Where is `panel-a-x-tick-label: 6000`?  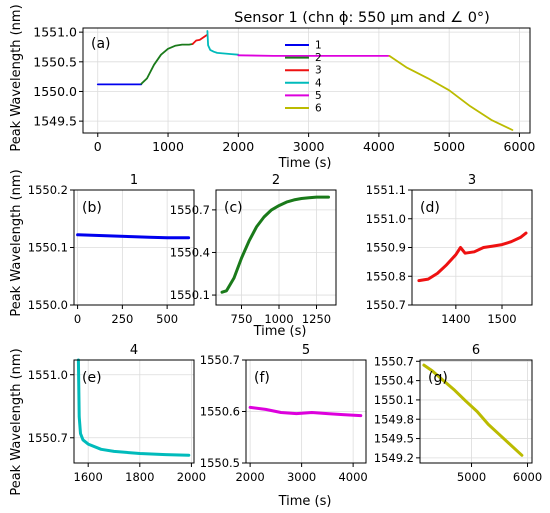
panel-a-x-tick-label: 6000 is located at coordinates (520, 146).